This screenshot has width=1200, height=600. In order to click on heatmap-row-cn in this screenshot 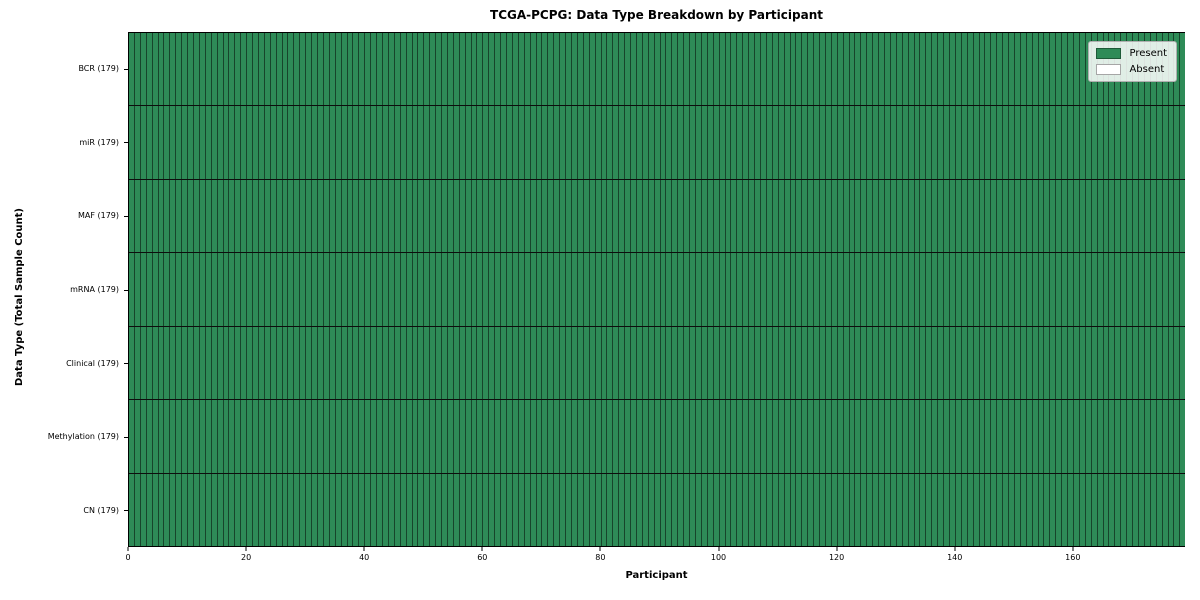, I will do `click(657, 509)`.